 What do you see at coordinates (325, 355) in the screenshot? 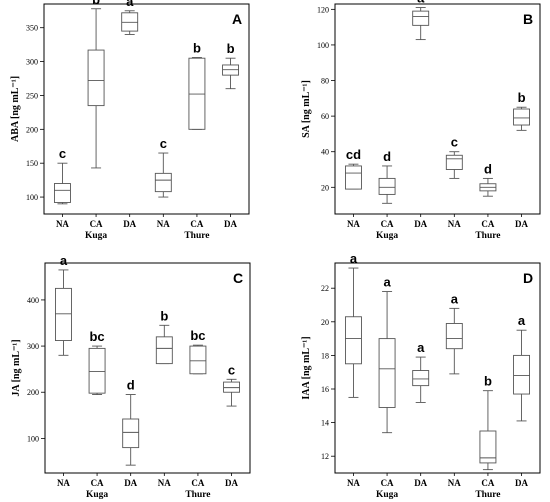
I see `y-tick-label: 18` at bounding box center [325, 355].